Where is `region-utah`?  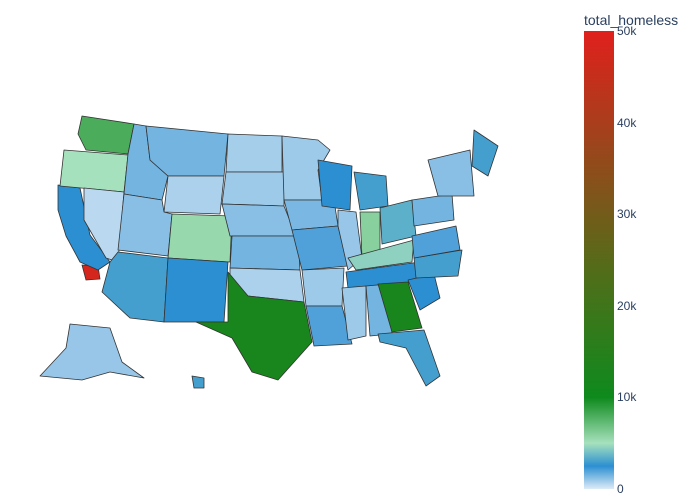 region-utah is located at coordinates (145, 225).